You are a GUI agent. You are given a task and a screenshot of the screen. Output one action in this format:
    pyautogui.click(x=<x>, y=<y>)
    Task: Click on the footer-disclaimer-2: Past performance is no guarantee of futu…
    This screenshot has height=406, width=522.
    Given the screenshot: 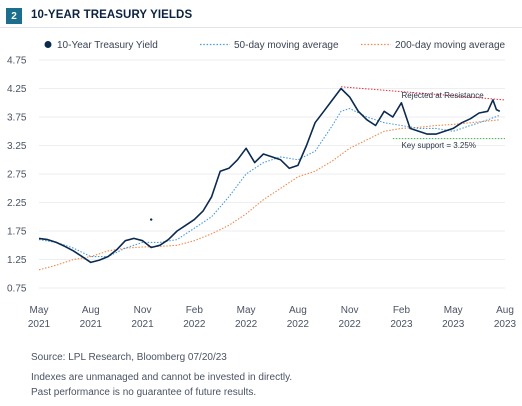 What is the action you would take?
    pyautogui.click(x=144, y=392)
    